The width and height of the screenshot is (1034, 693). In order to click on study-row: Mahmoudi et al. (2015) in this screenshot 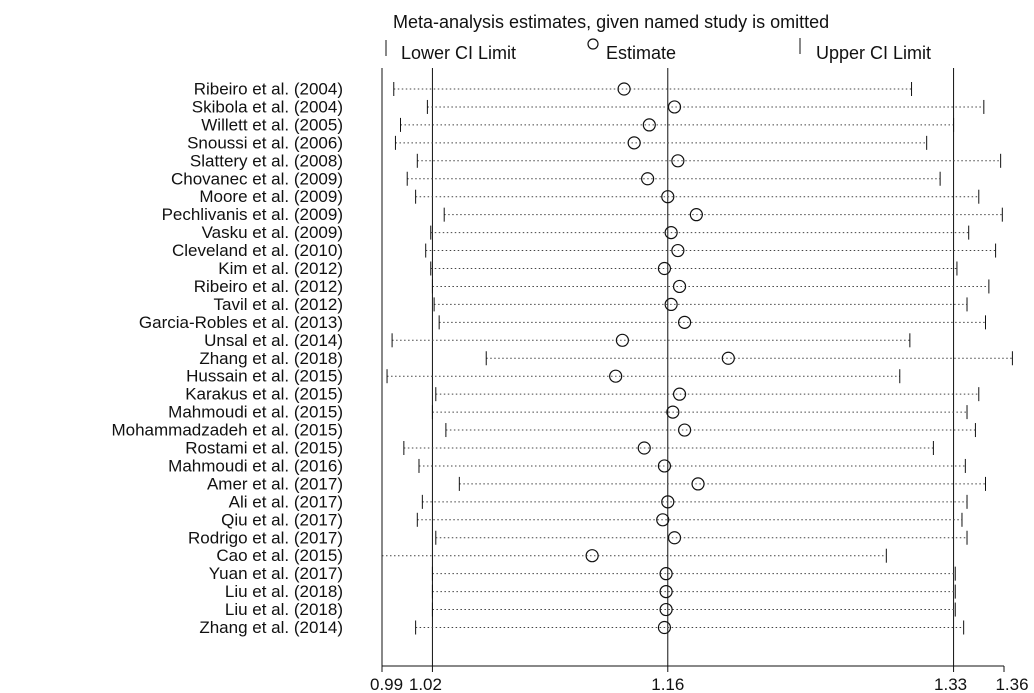, I will do `click(568, 412)`.